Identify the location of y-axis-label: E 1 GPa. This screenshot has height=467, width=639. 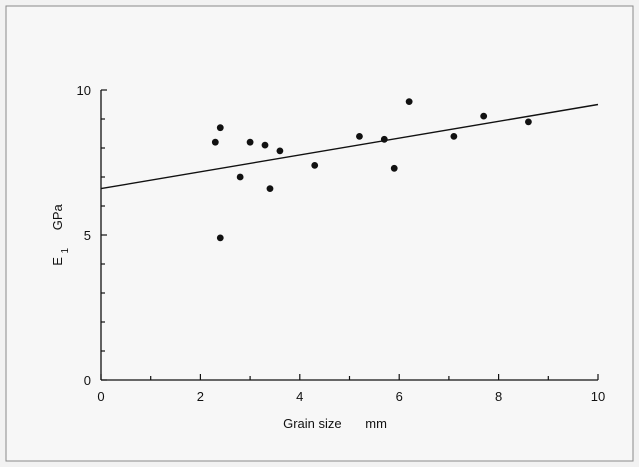
(60, 234).